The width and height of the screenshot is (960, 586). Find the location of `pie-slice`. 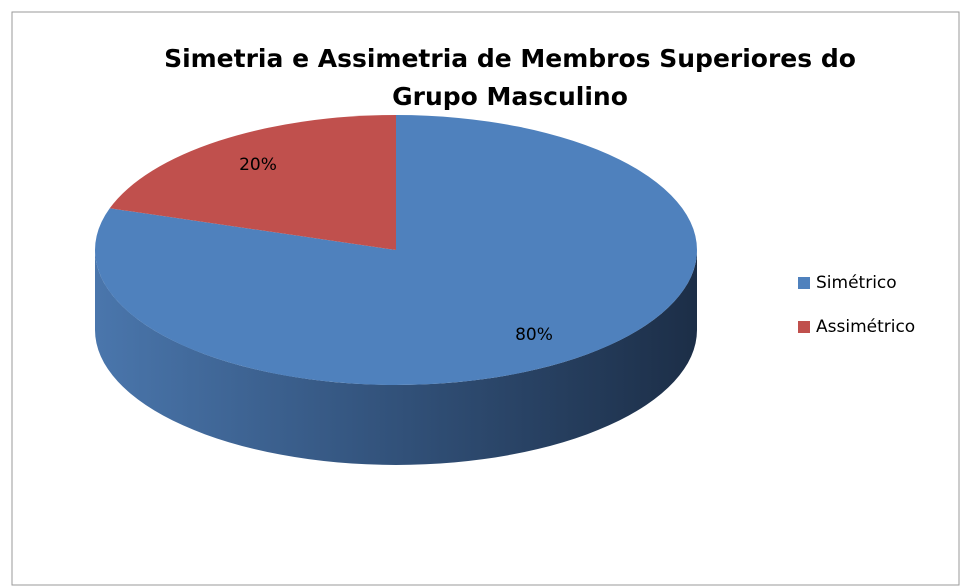

pie-slice is located at coordinates (252, 182).